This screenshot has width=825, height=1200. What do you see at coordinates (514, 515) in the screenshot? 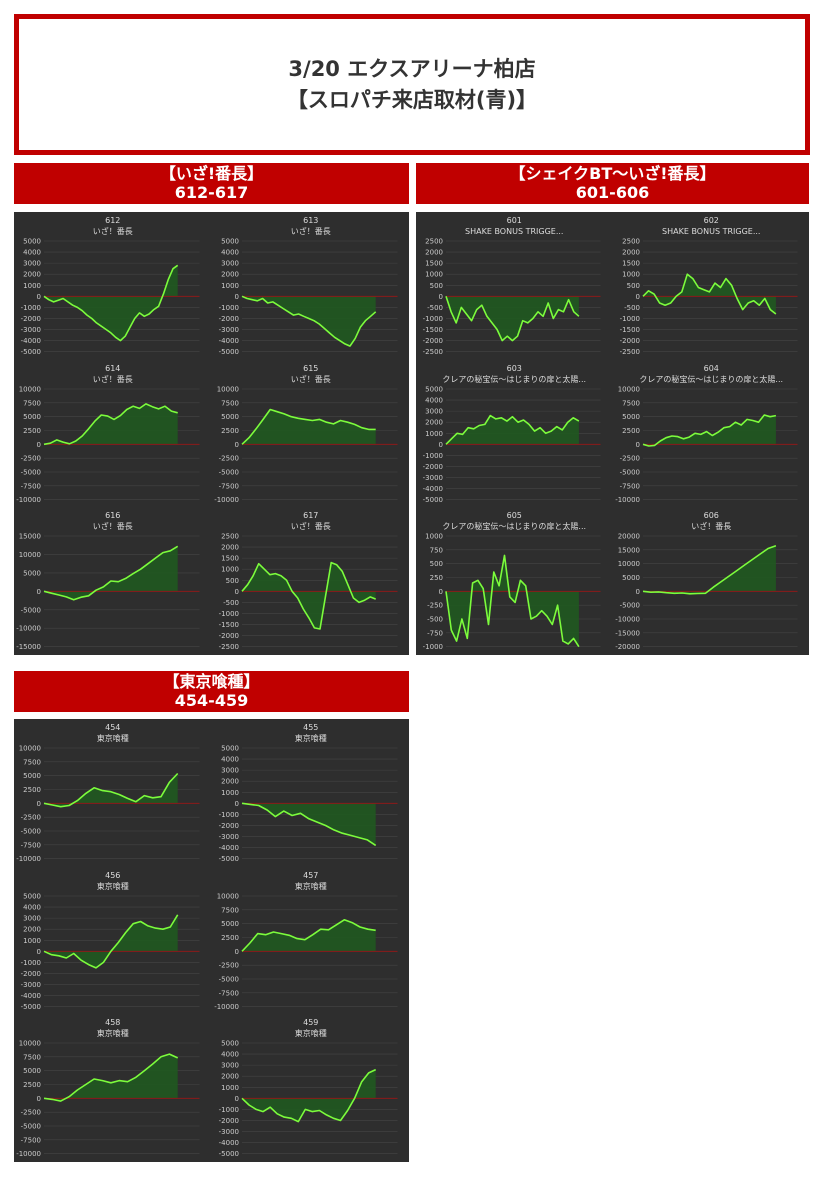
I see `chart-number: 605` at bounding box center [514, 515].